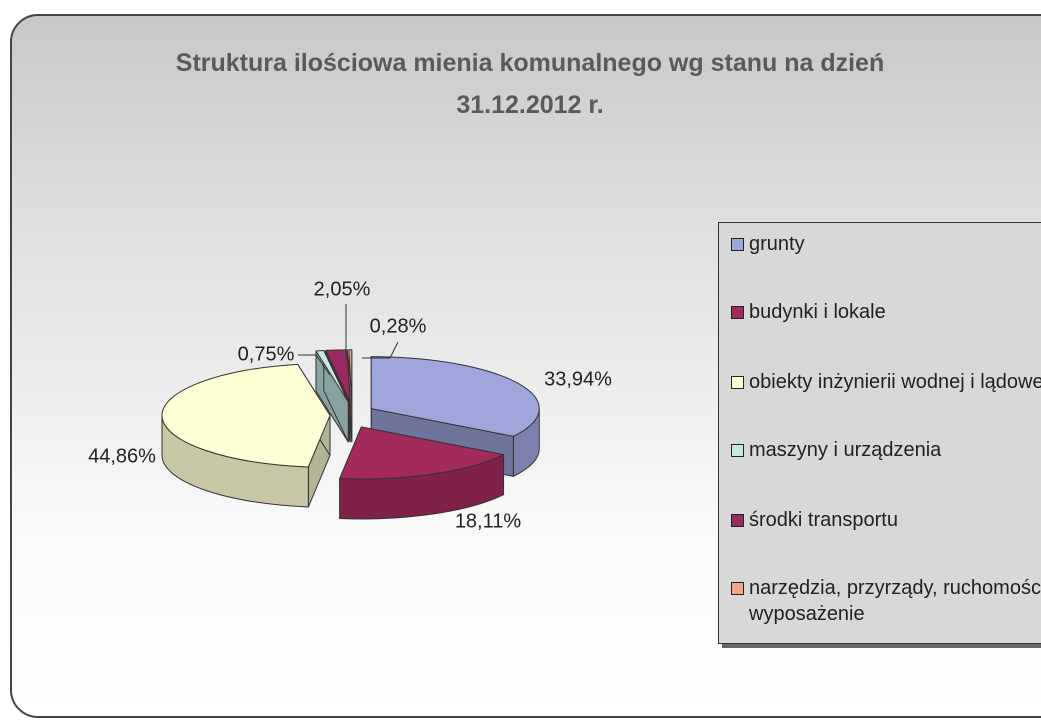 This screenshot has width=1041, height=720. I want to click on legend-label: maszyny i urządzenia, so click(845, 450).